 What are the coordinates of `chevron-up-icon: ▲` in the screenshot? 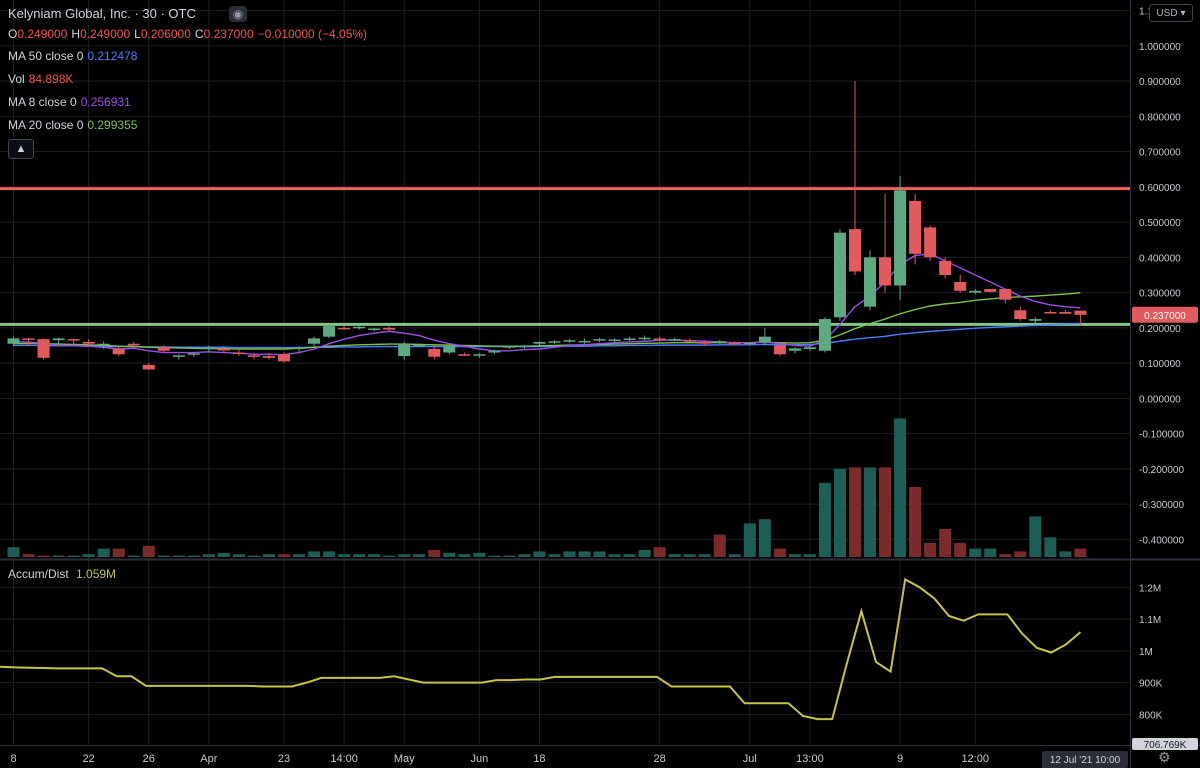 It's located at (21, 149).